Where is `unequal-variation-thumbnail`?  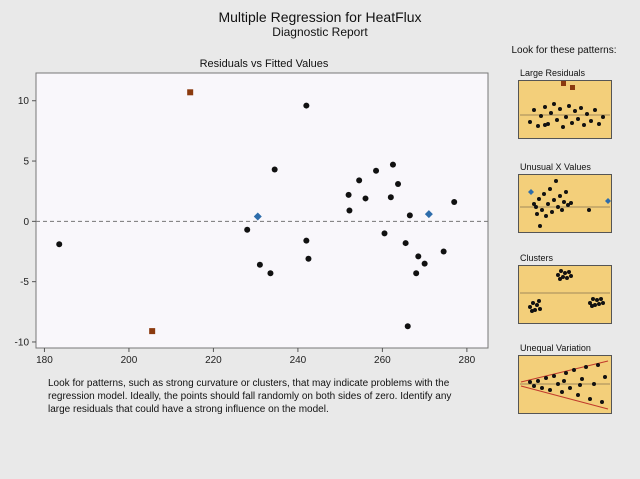
unequal-variation-thumbnail is located at coordinates (565, 384).